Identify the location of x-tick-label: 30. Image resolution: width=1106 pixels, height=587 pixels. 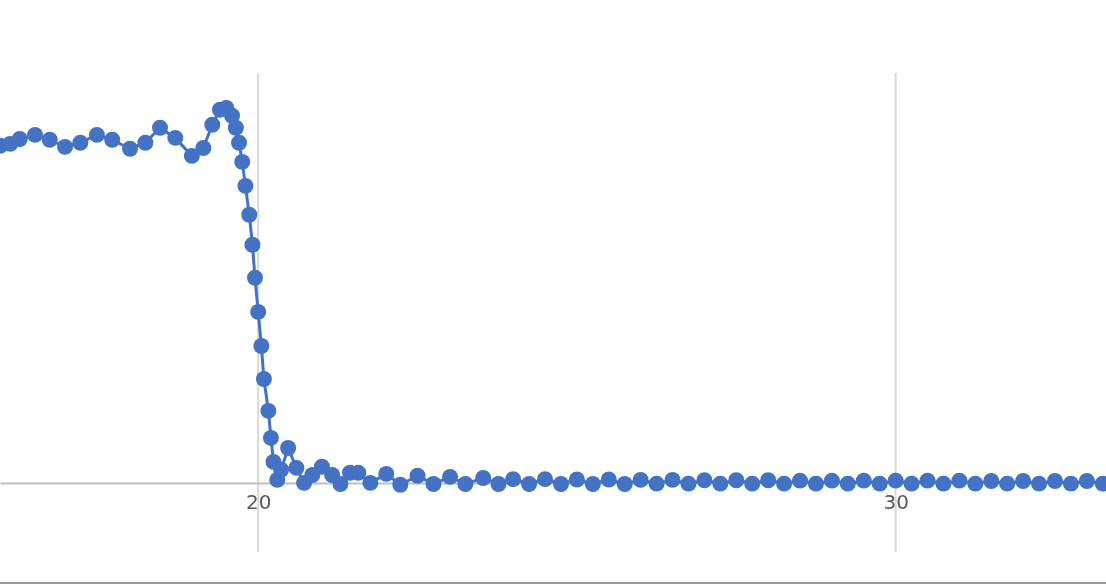
(896, 502).